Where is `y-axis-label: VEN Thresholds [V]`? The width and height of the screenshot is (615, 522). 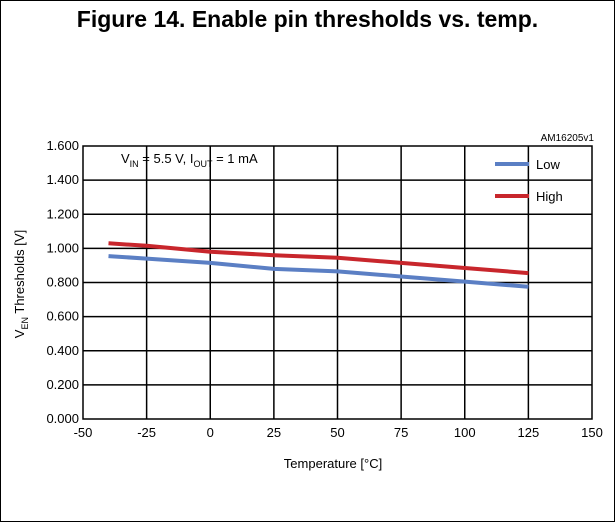
y-axis-label: VEN Thresholds [V] is located at coordinates (21, 284).